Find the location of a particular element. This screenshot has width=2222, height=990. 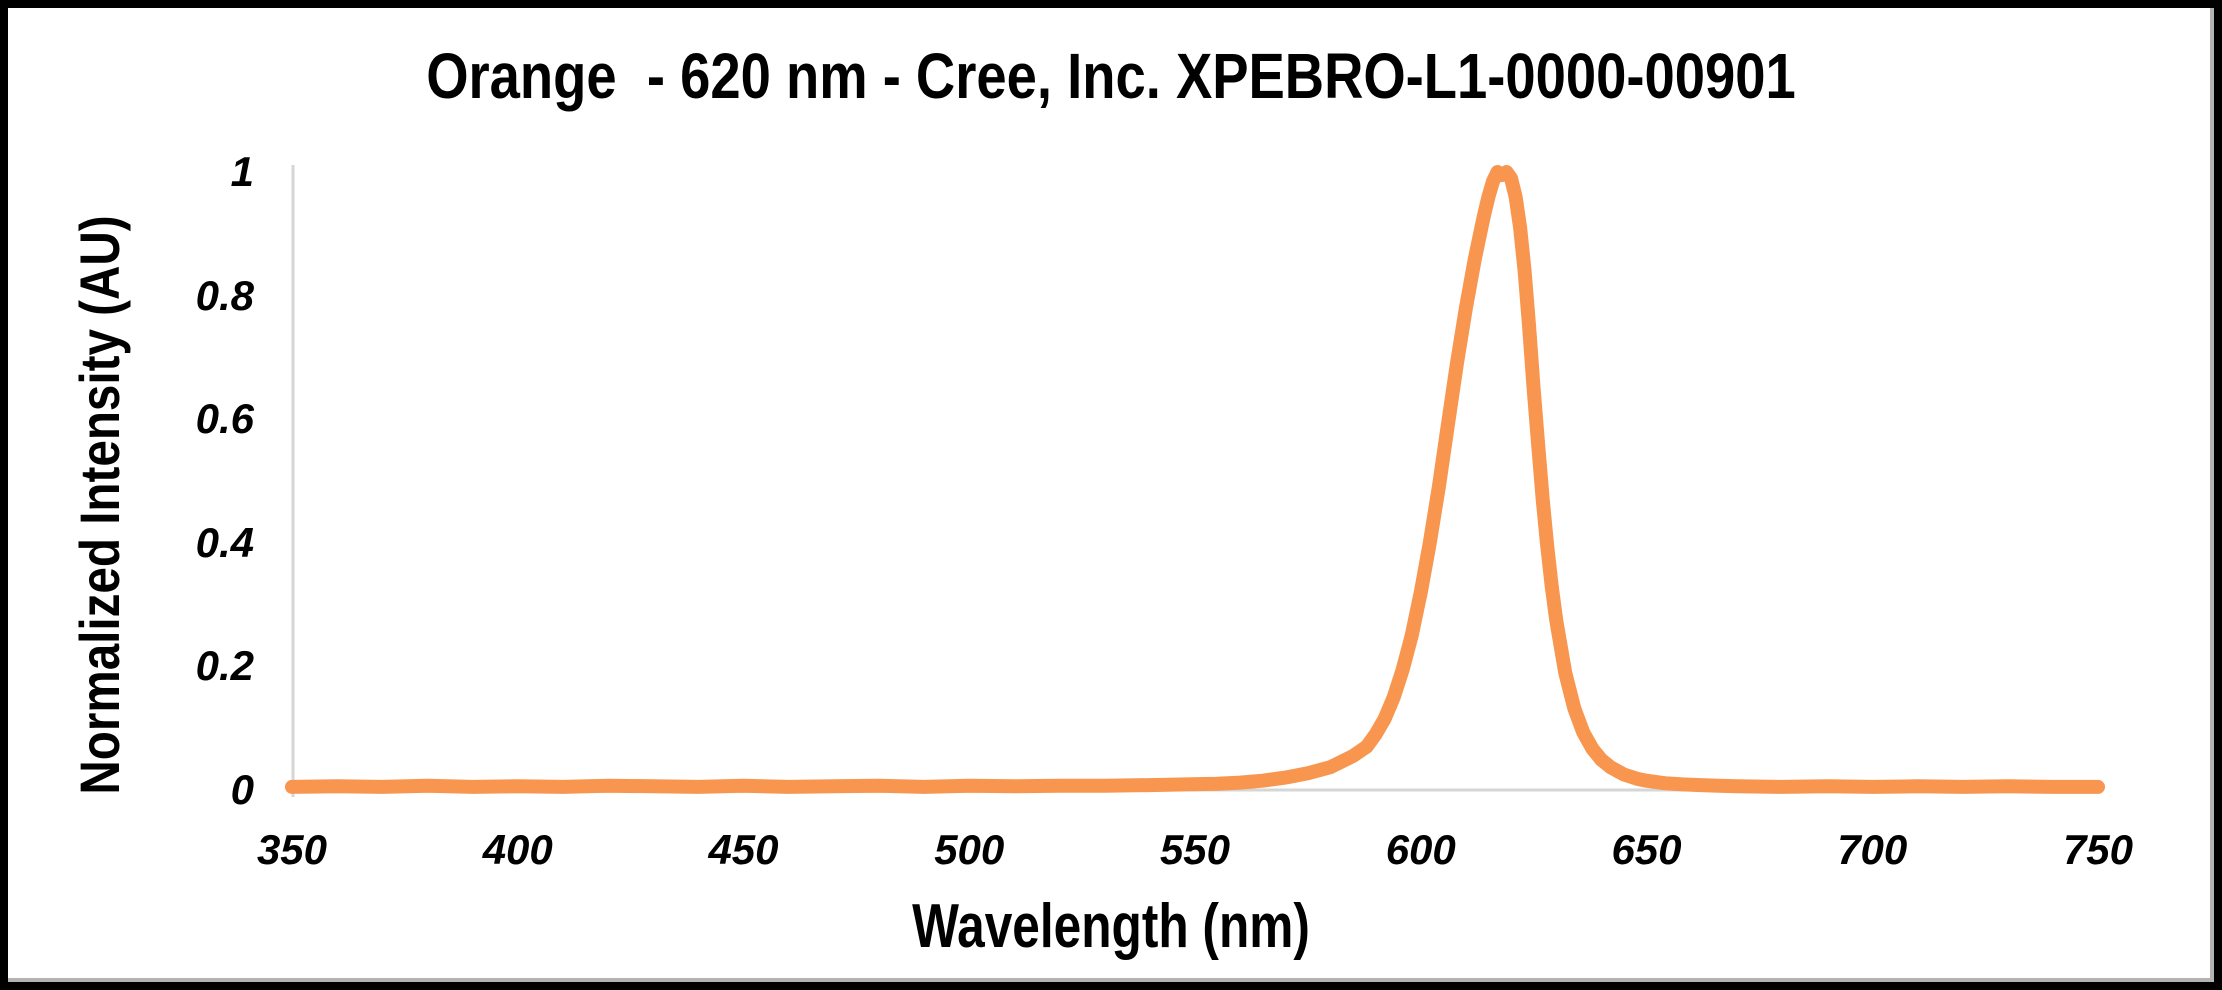

x-axis-title: Wavelength (nm) is located at coordinates (1111, 926).